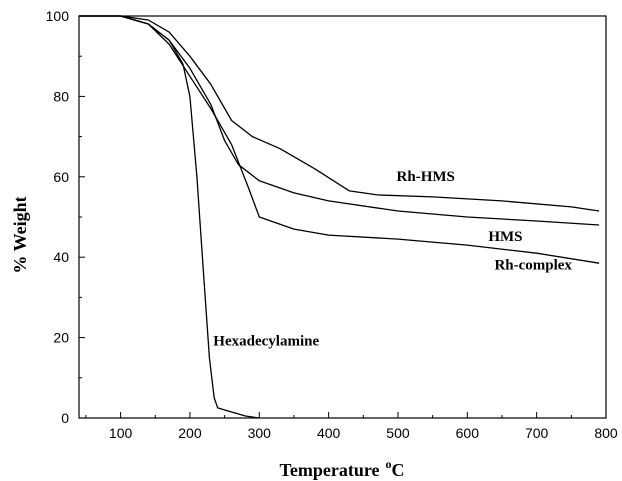 This screenshot has height=481, width=622. I want to click on series-label-rh-complex: Rh-complex, so click(533, 265).